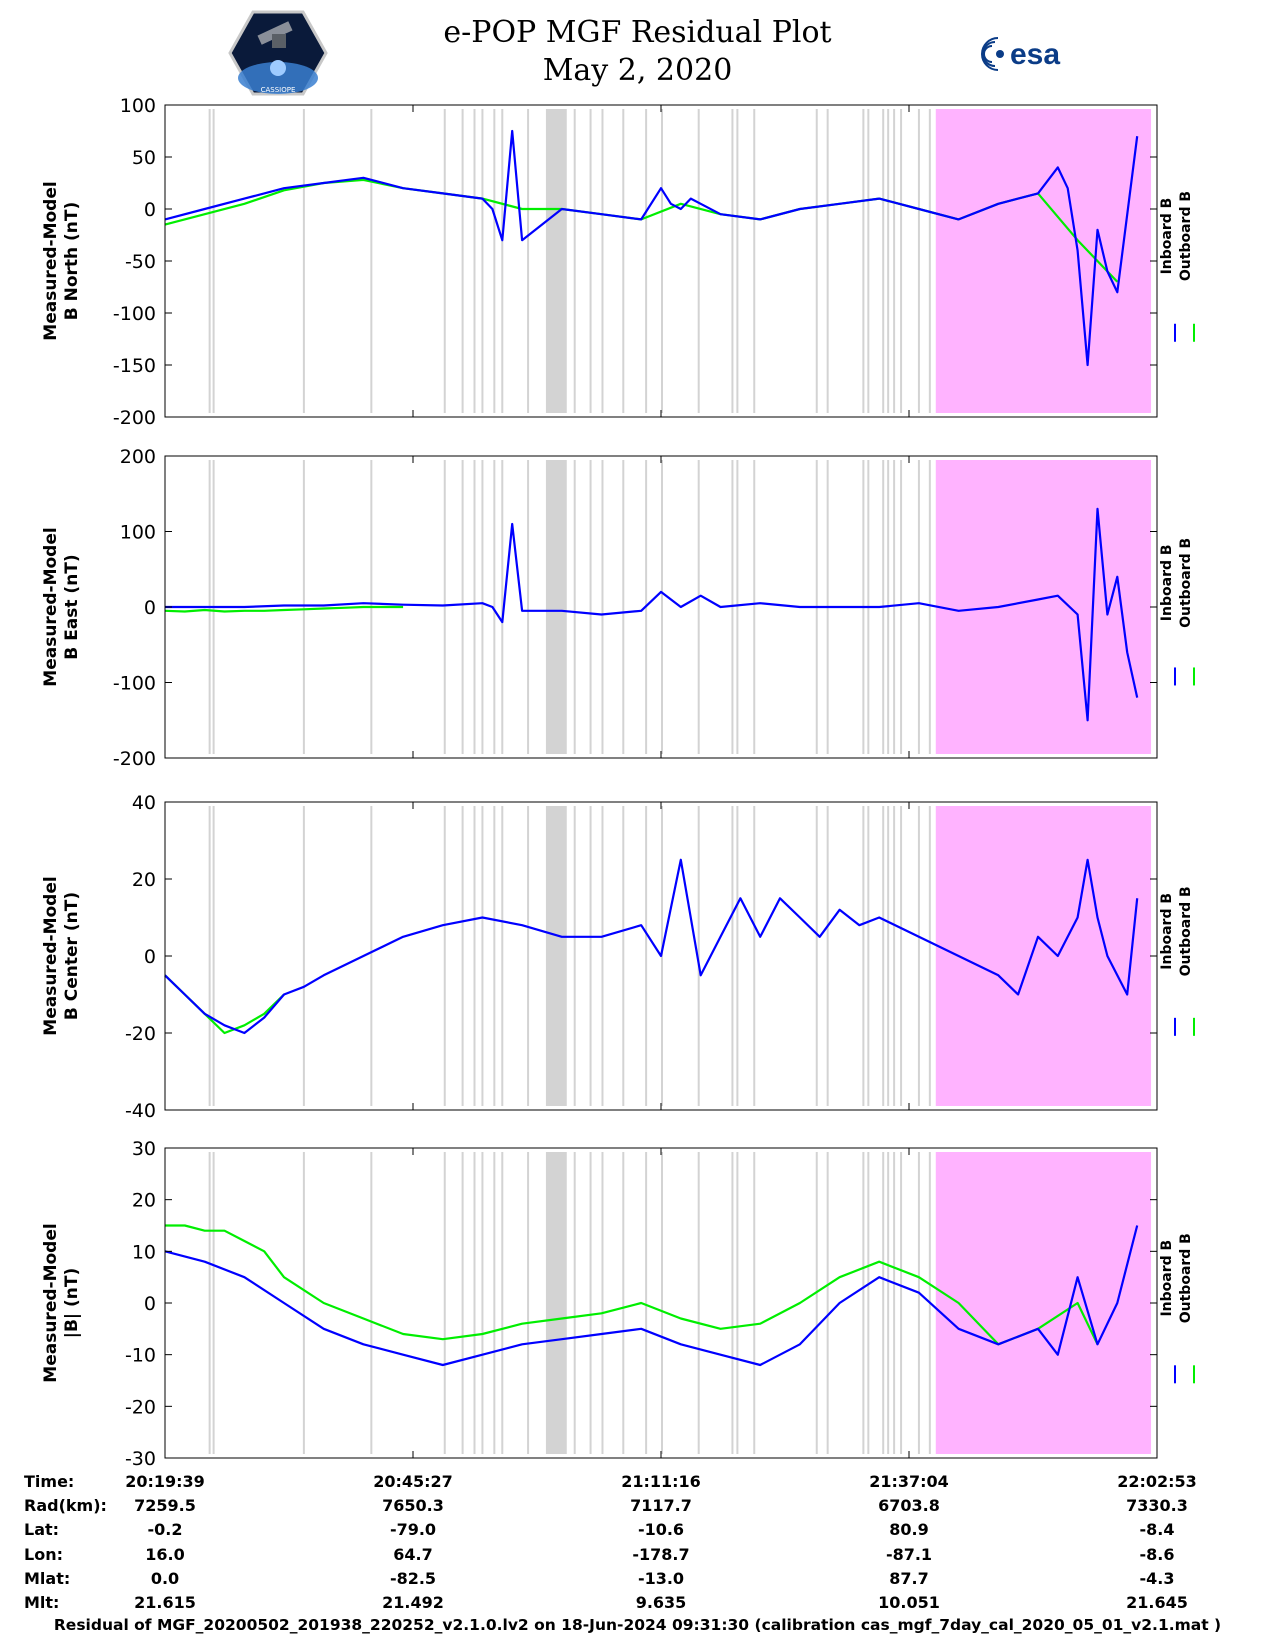 This screenshot has height=1650, width=1275. I want to click on ephemeris-row-label: Mlt:, so click(41, 1601).